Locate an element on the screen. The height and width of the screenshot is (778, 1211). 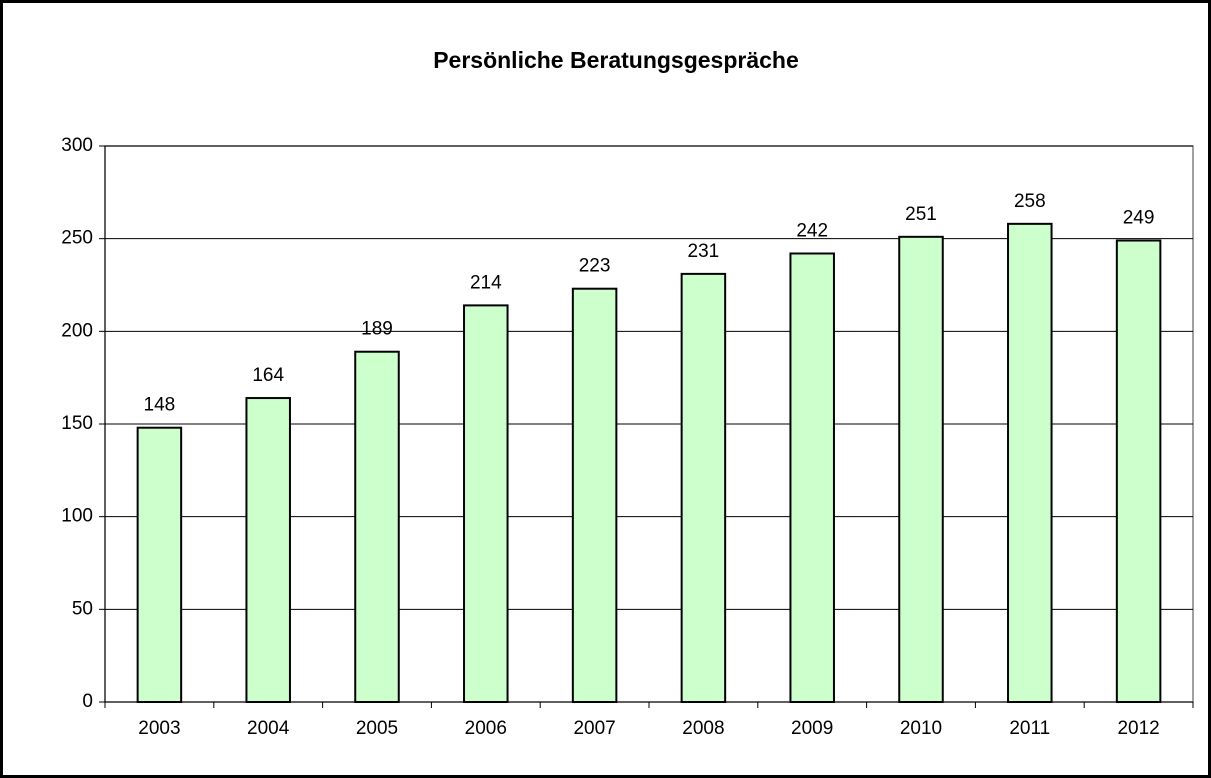
data-label: 189 is located at coordinates (377, 329).